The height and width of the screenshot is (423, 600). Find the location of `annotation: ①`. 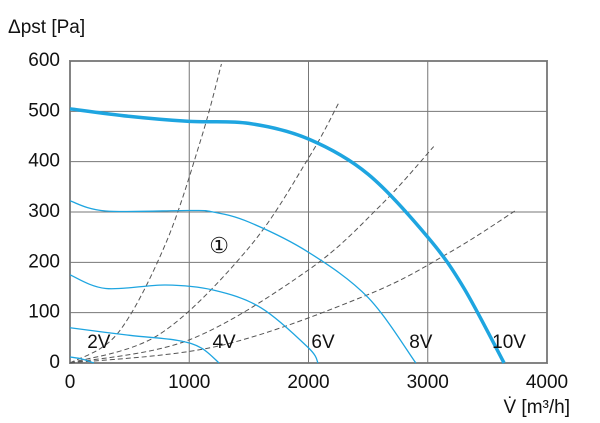

annotation: ① is located at coordinates (219, 245).